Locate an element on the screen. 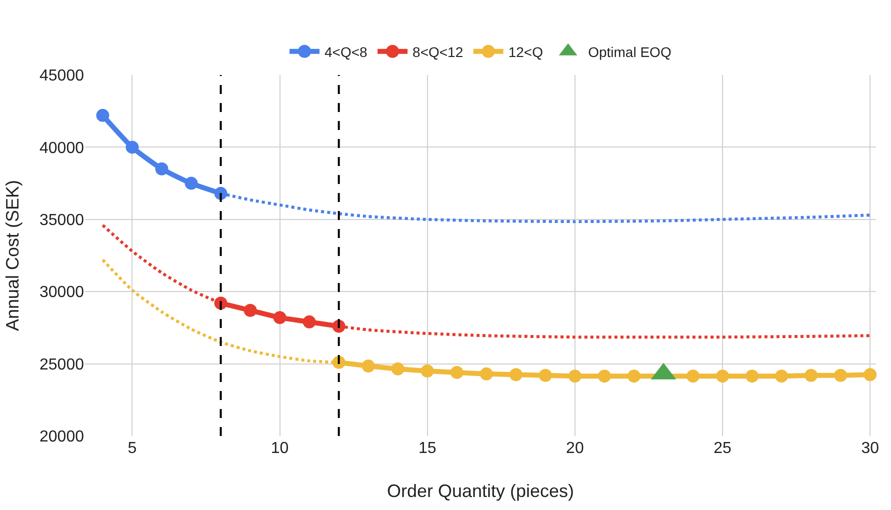 This screenshot has width=891, height=510. x-tick-label: 25 is located at coordinates (723, 448).